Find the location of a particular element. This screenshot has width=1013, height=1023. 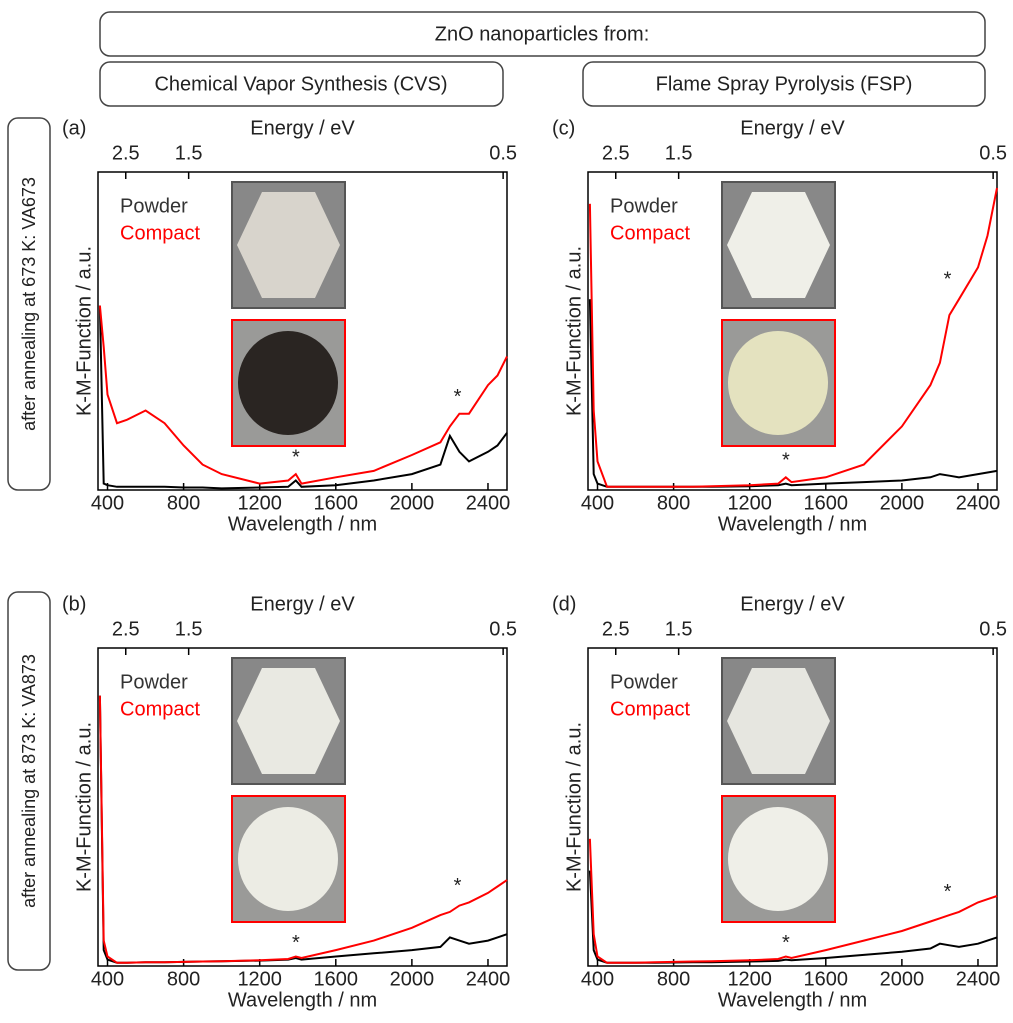

panel-label: (b) is located at coordinates (74, 604).